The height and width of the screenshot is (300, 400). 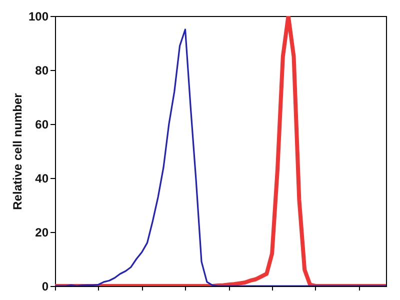 What do you see at coordinates (42, 125) in the screenshot?
I see `y-tick-label: 60` at bounding box center [42, 125].